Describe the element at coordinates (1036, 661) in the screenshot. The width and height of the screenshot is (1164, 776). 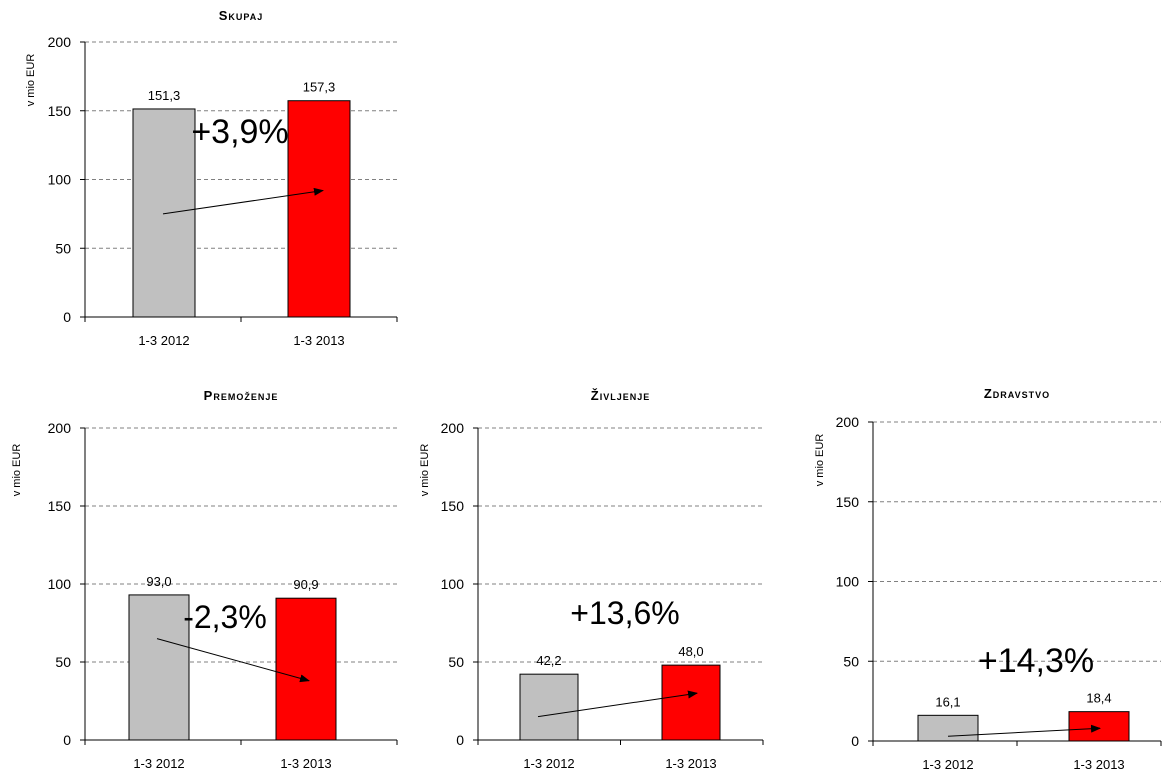
I see `change-annotation: +14,3%` at that location.